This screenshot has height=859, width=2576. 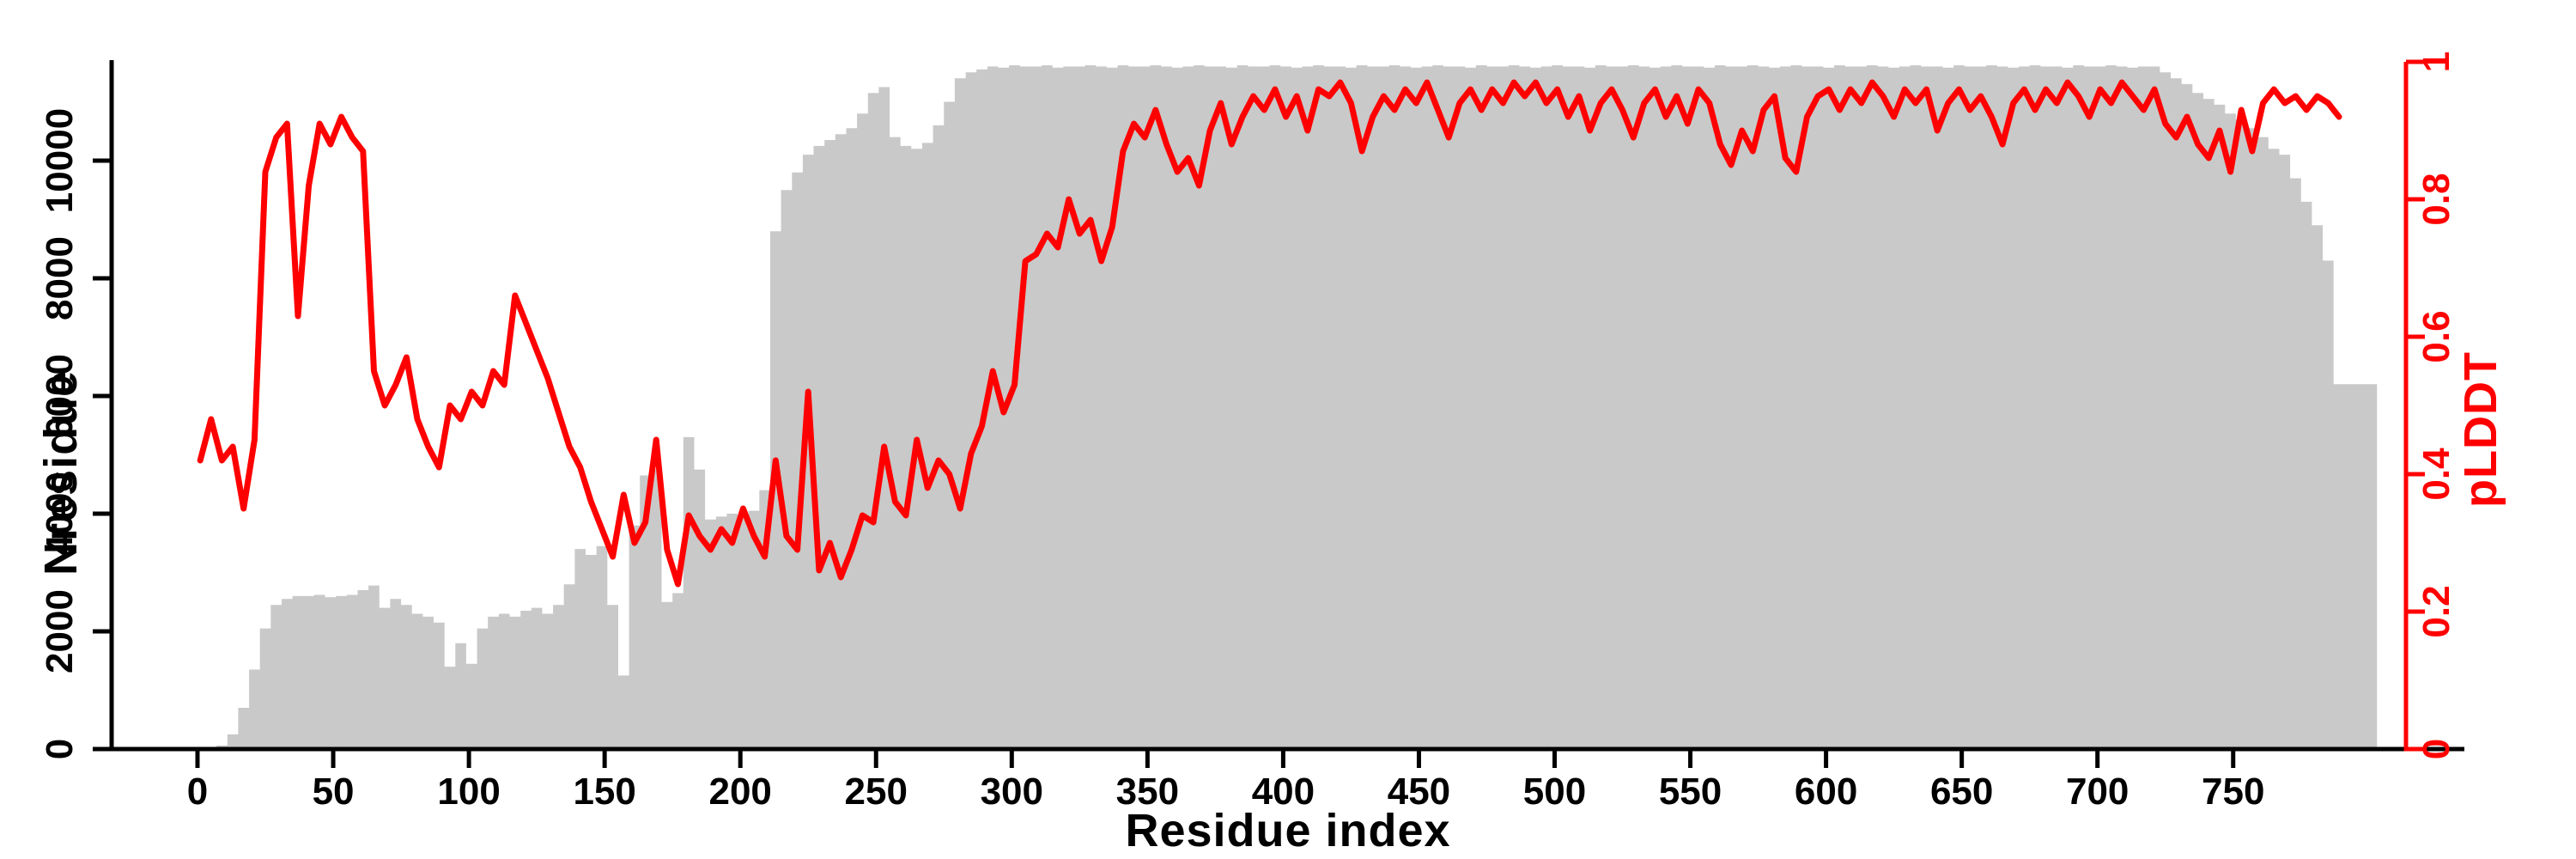 I want to click on left-tick-label: 10000, so click(x=60, y=160).